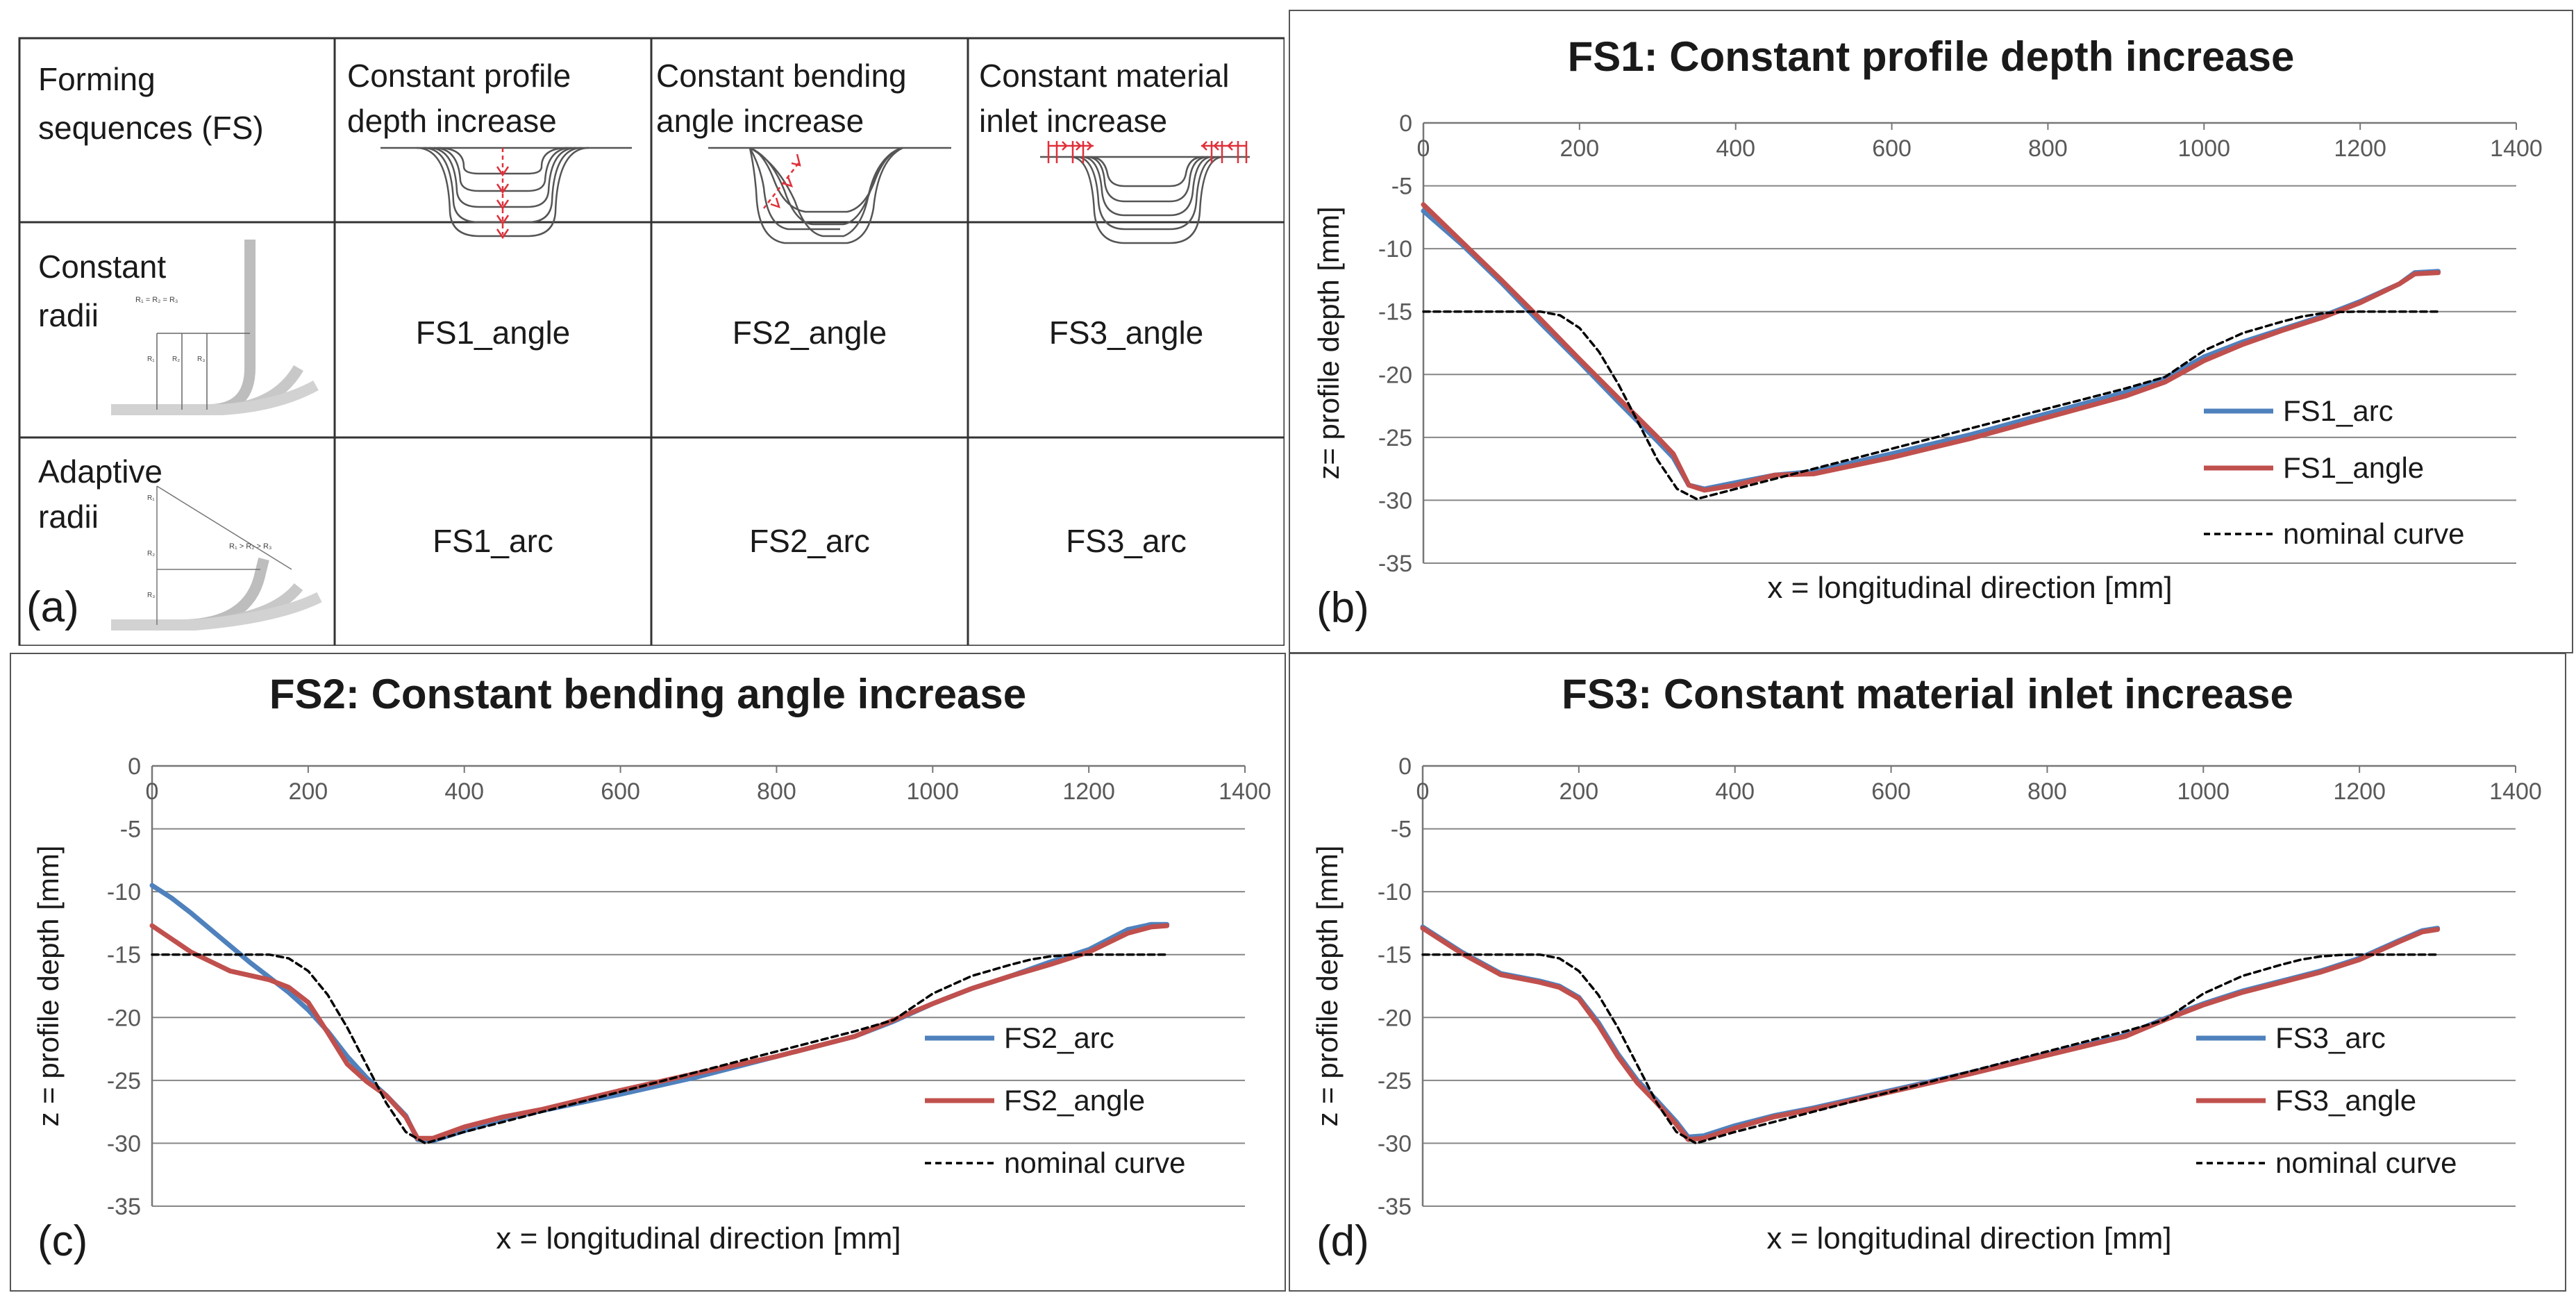 The image size is (2576, 1302). Describe the element at coordinates (2330, 1037) in the screenshot. I see `legend-label: FS3_arc` at that location.